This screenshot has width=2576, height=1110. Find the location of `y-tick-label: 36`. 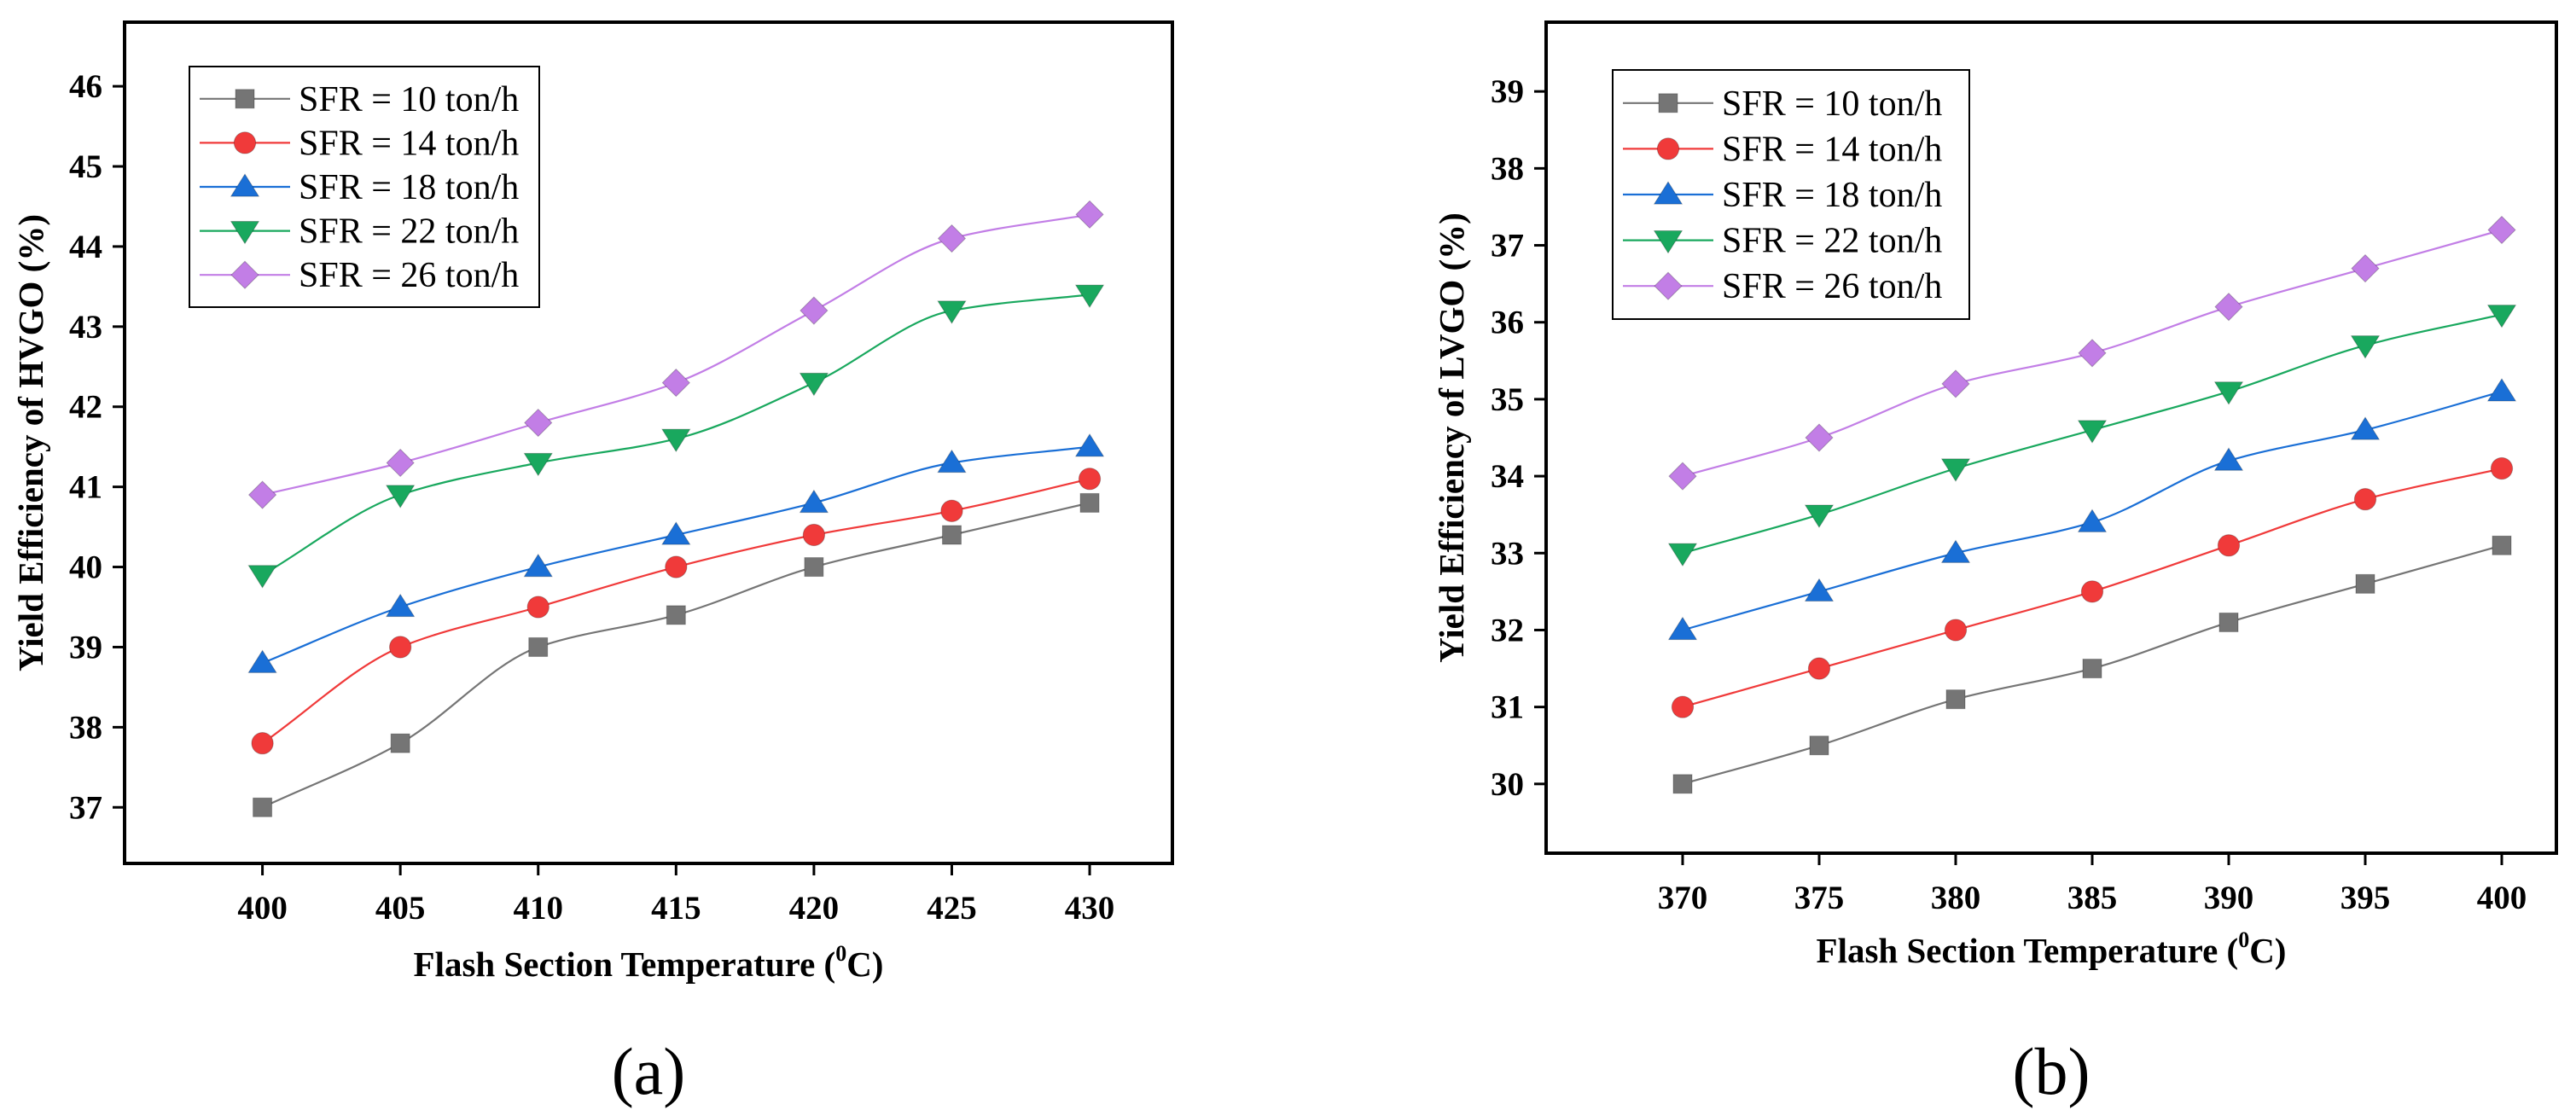

y-tick-label: 36 is located at coordinates (1507, 323).